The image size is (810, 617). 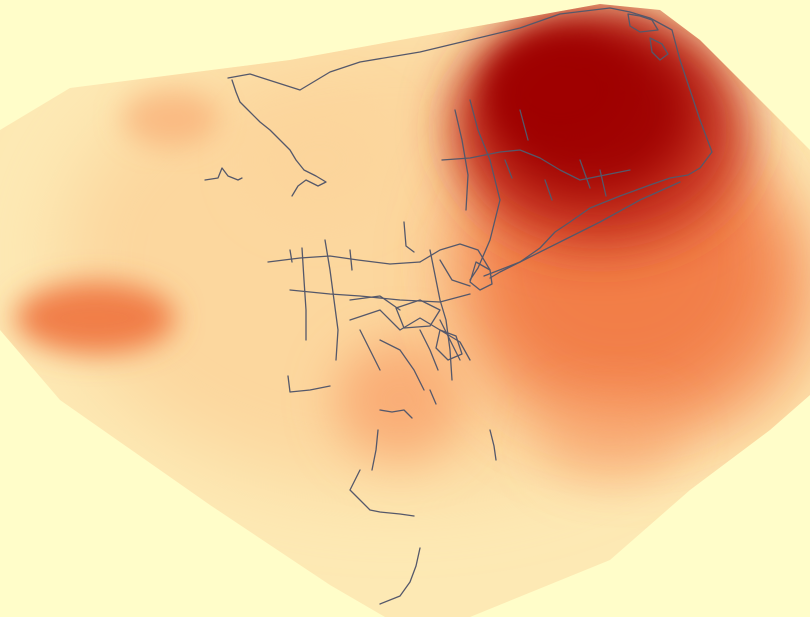 What do you see at coordinates (481, 276) in the screenshot?
I see `network-ne-loop` at bounding box center [481, 276].